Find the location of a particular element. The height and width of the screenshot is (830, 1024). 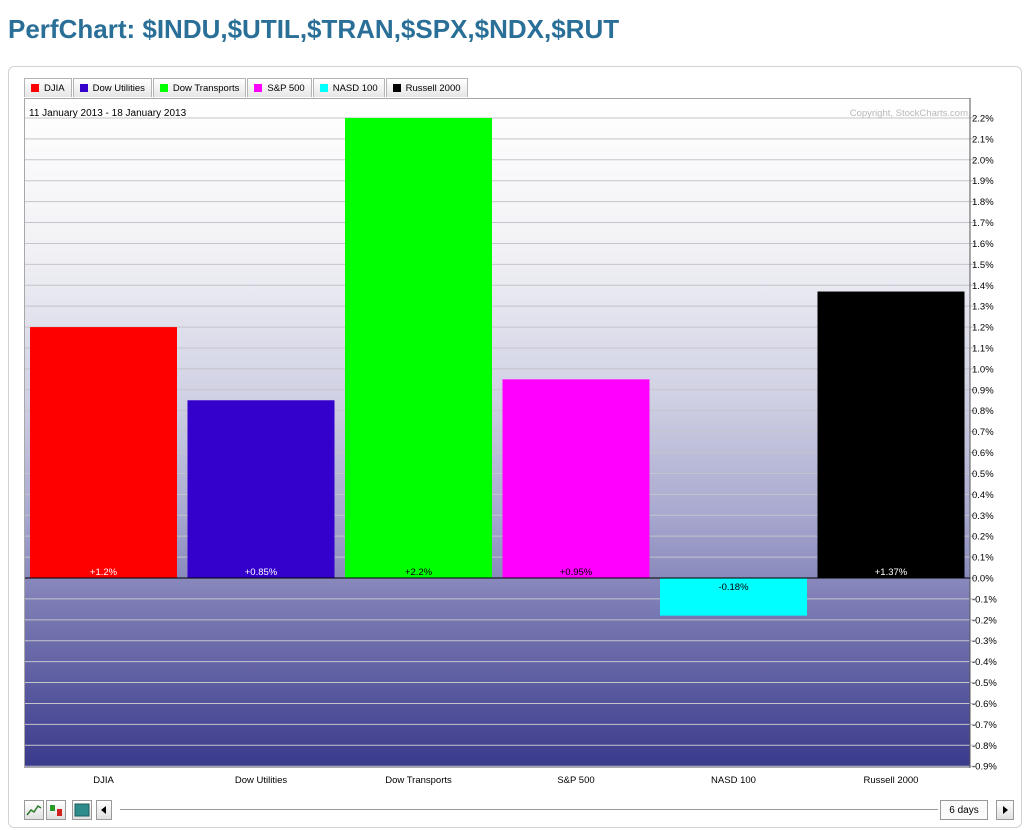

y-tick-label: -0.2% is located at coordinates (984, 620).